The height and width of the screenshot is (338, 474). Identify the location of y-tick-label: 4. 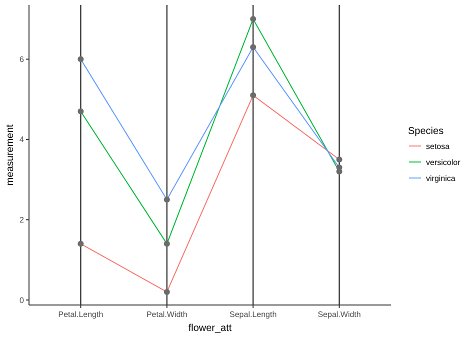
(22, 139).